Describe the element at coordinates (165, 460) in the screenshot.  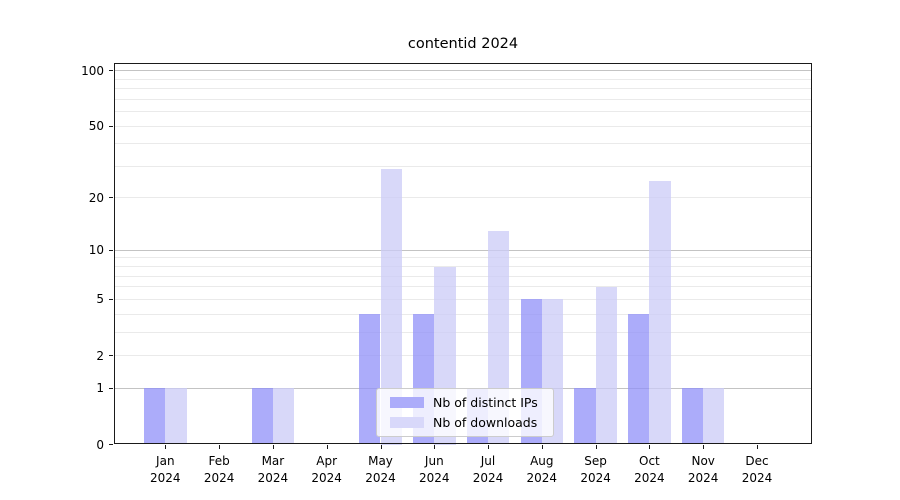
I see `x-label-month: Jan` at that location.